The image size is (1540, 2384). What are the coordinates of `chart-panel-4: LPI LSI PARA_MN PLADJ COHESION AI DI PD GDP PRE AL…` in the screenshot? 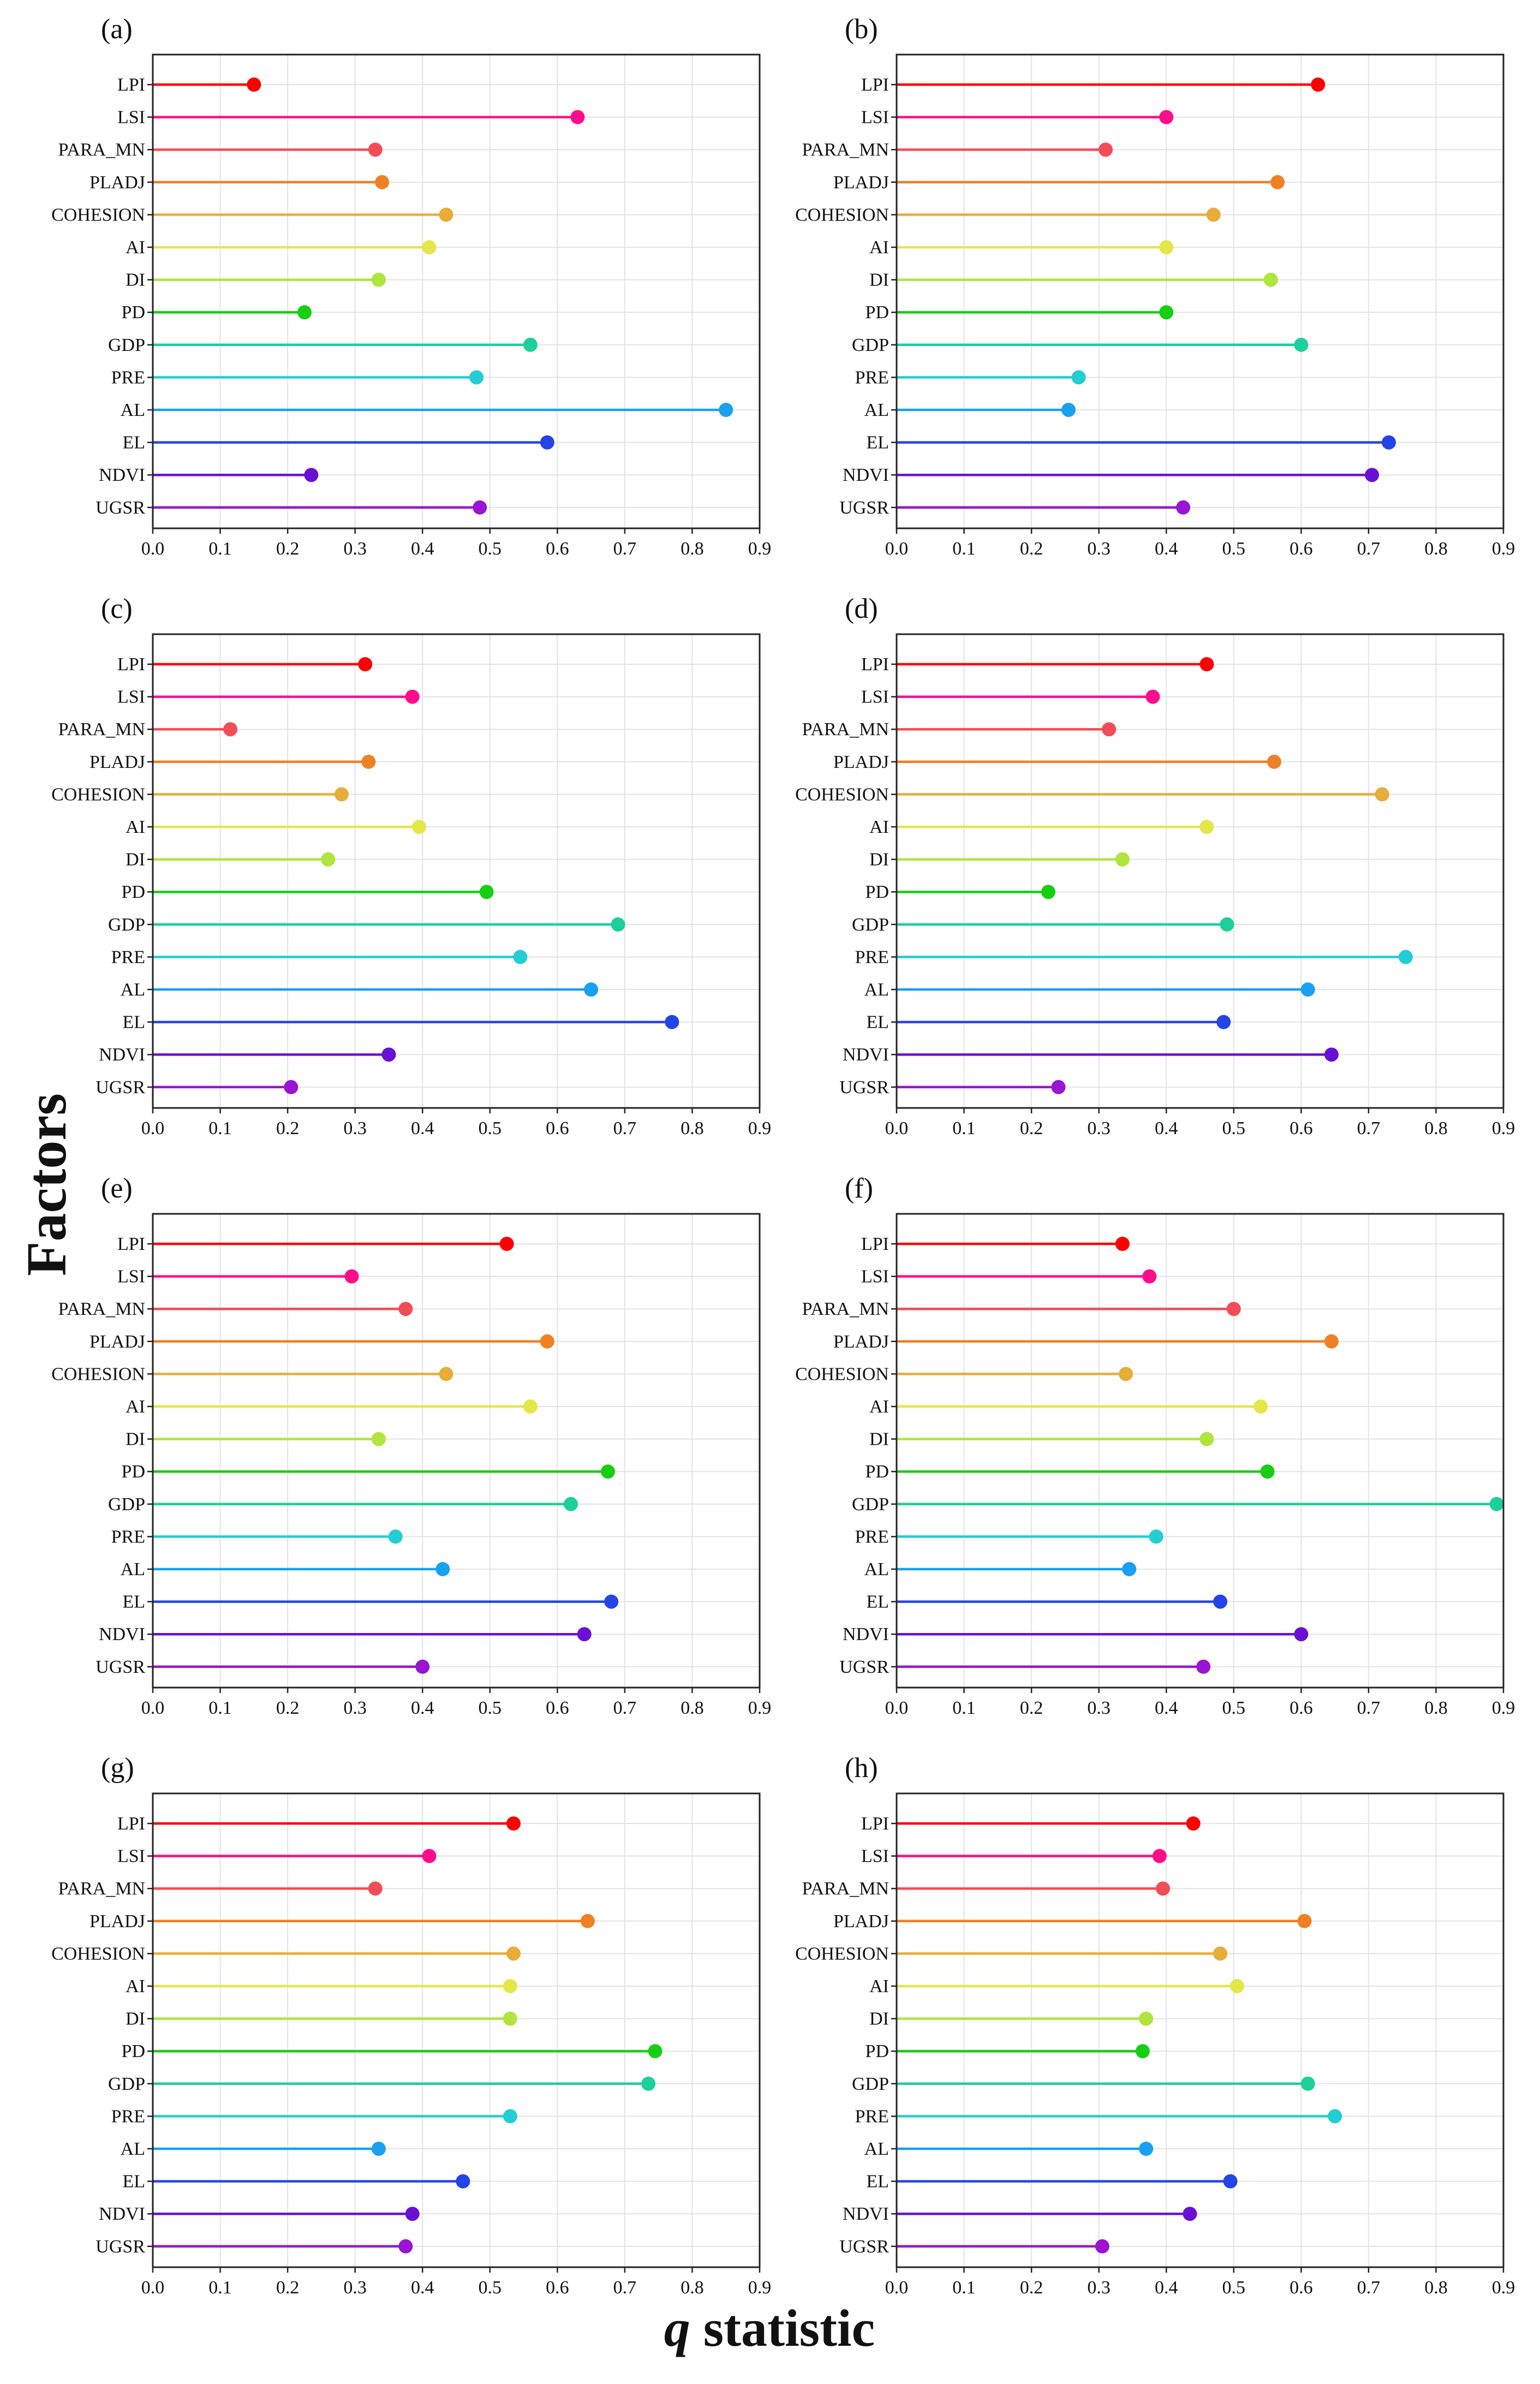 It's located at (1155, 866).